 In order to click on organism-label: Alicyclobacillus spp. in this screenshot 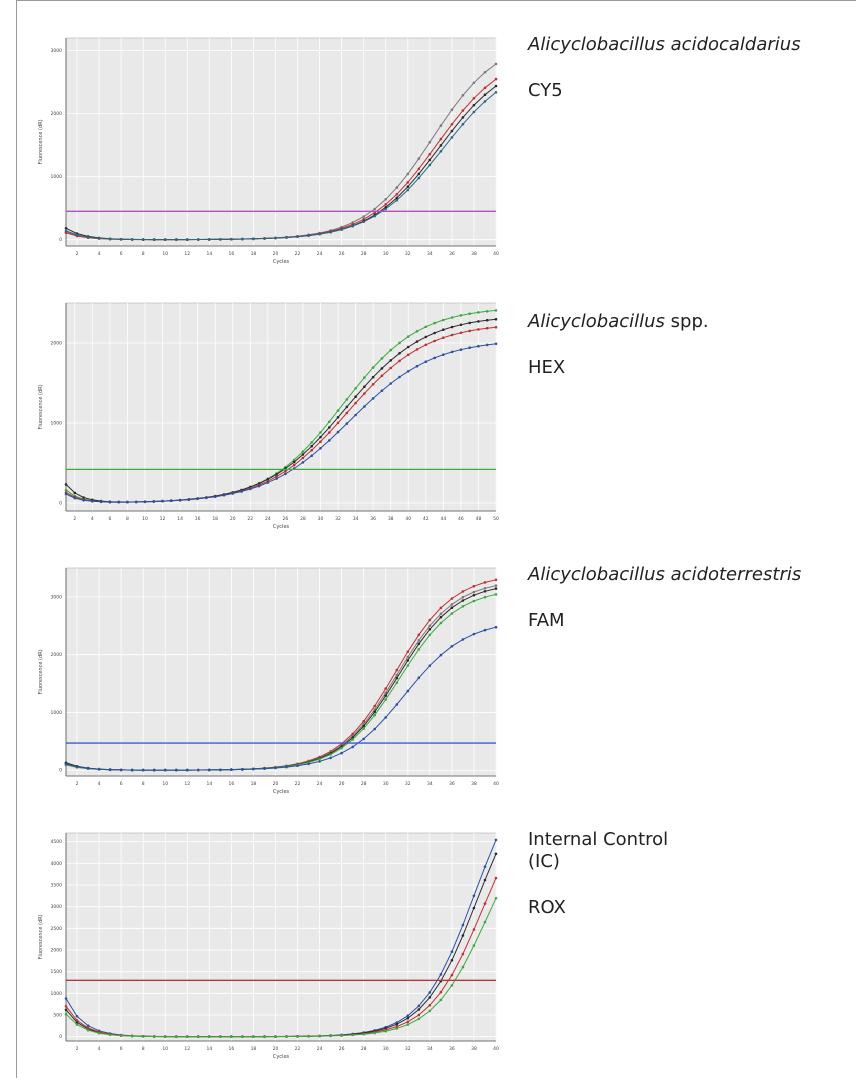, I will do `click(678, 322)`.